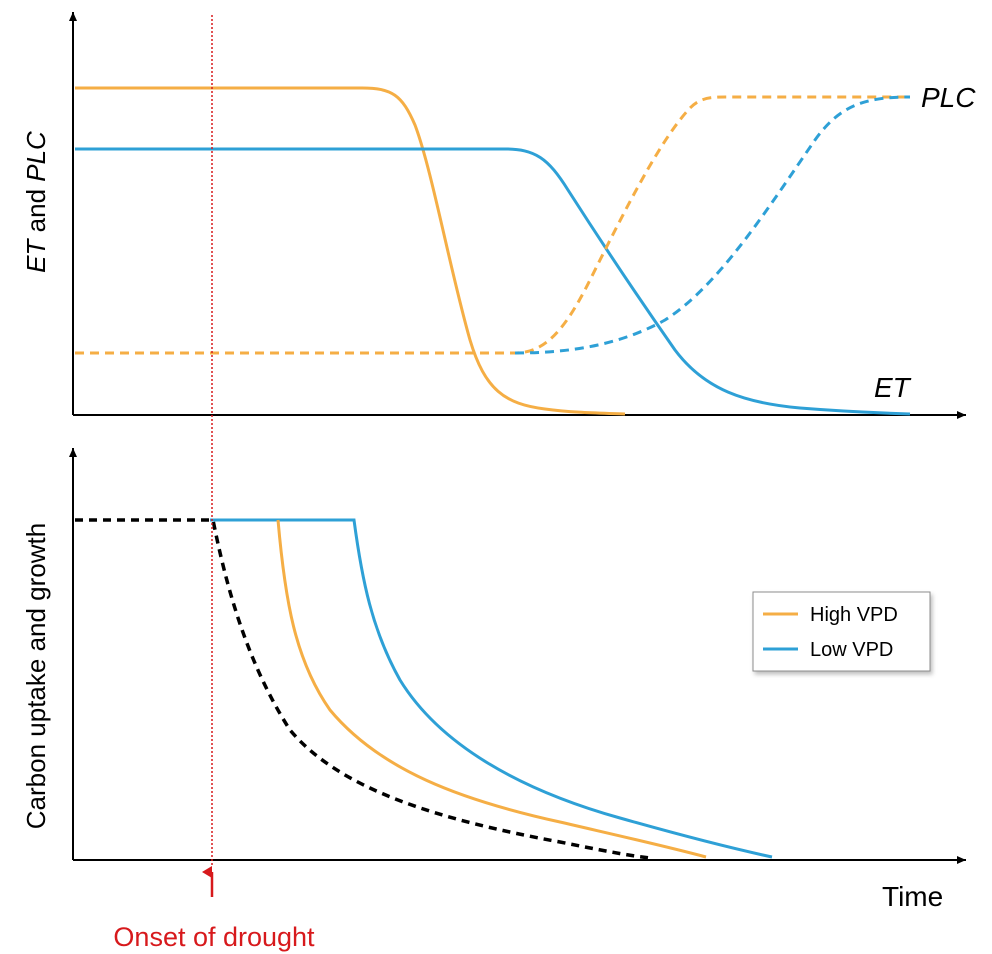 The width and height of the screenshot is (992, 954). Describe the element at coordinates (712, 225) in the screenshot. I see `plc-low-vpd-curve` at that location.